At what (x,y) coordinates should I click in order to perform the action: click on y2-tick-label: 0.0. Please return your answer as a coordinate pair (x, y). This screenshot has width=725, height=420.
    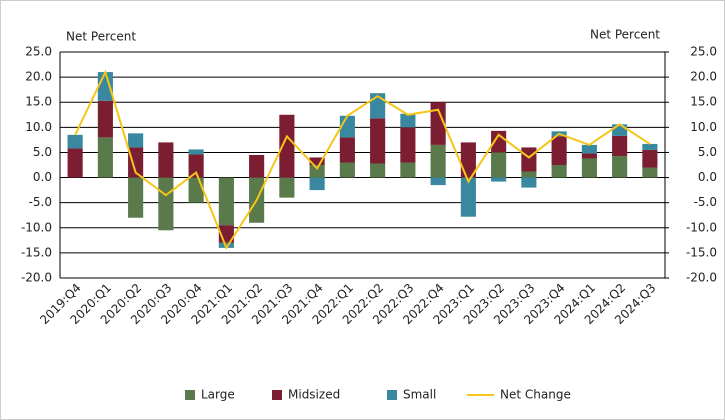
    Looking at the image, I should click on (707, 177).